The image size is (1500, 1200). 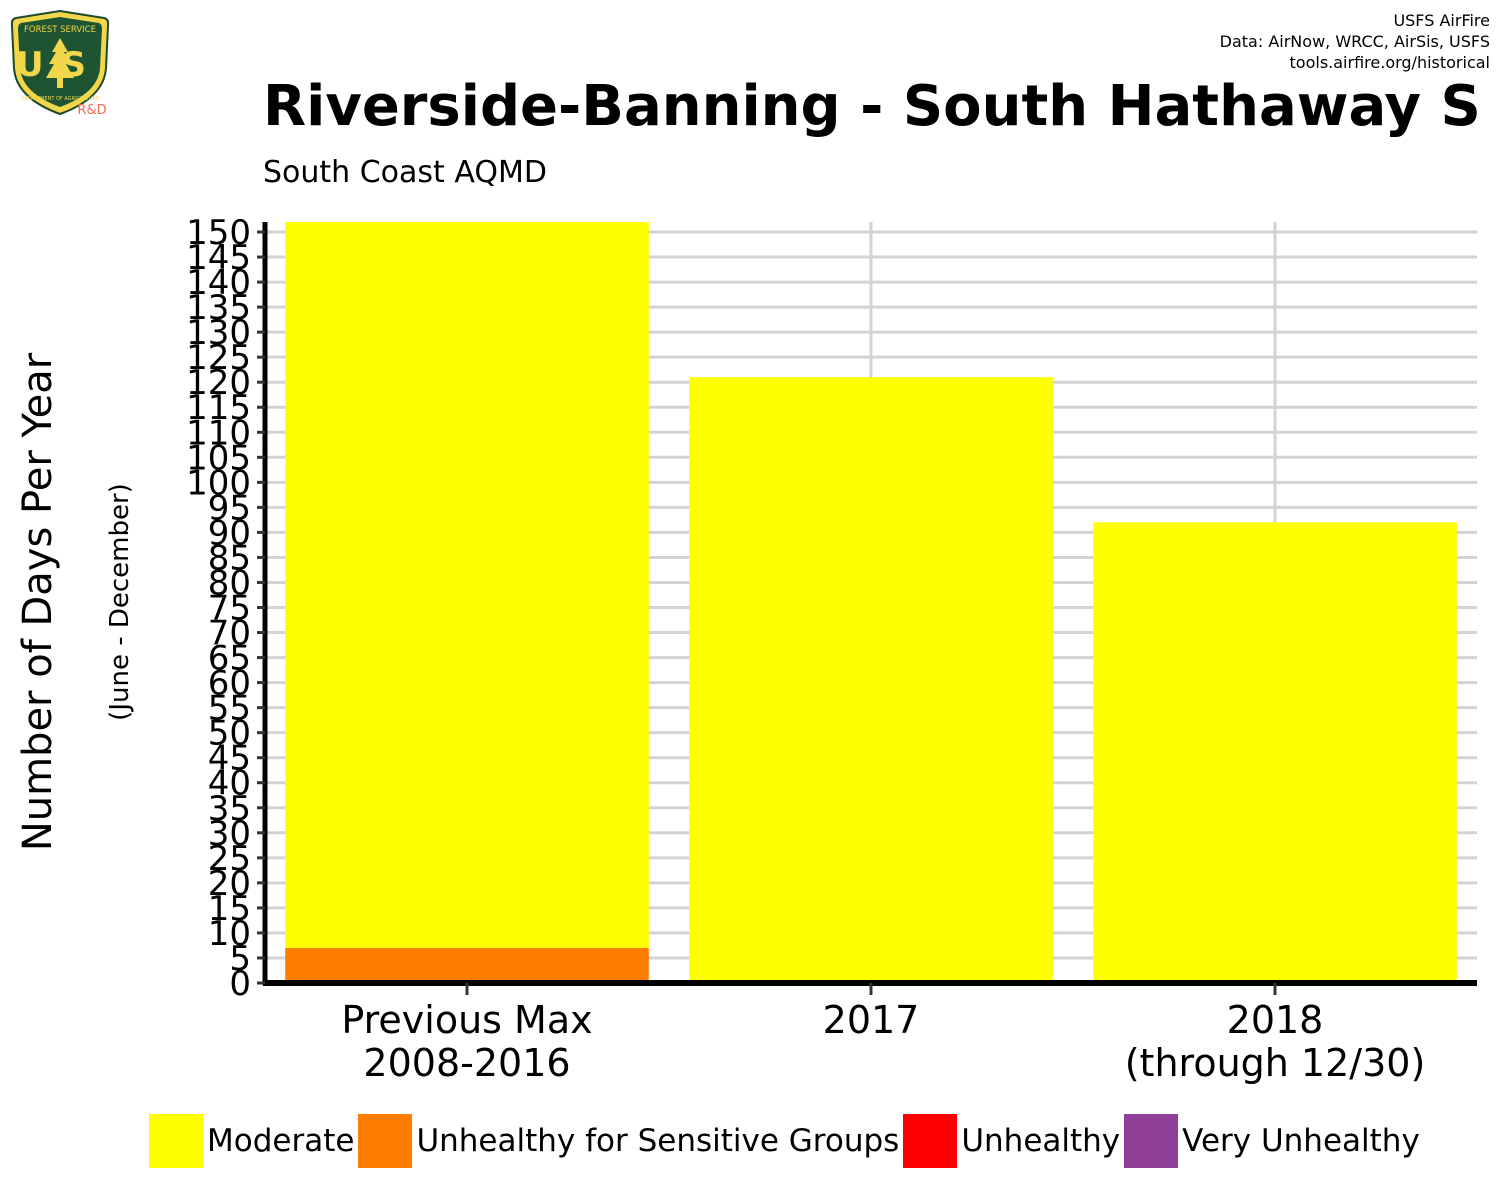 What do you see at coordinates (60, 99) in the screenshot?
I see `logo-bottom-text: DEPARTMENT OF AGRICULTURE` at bounding box center [60, 99].